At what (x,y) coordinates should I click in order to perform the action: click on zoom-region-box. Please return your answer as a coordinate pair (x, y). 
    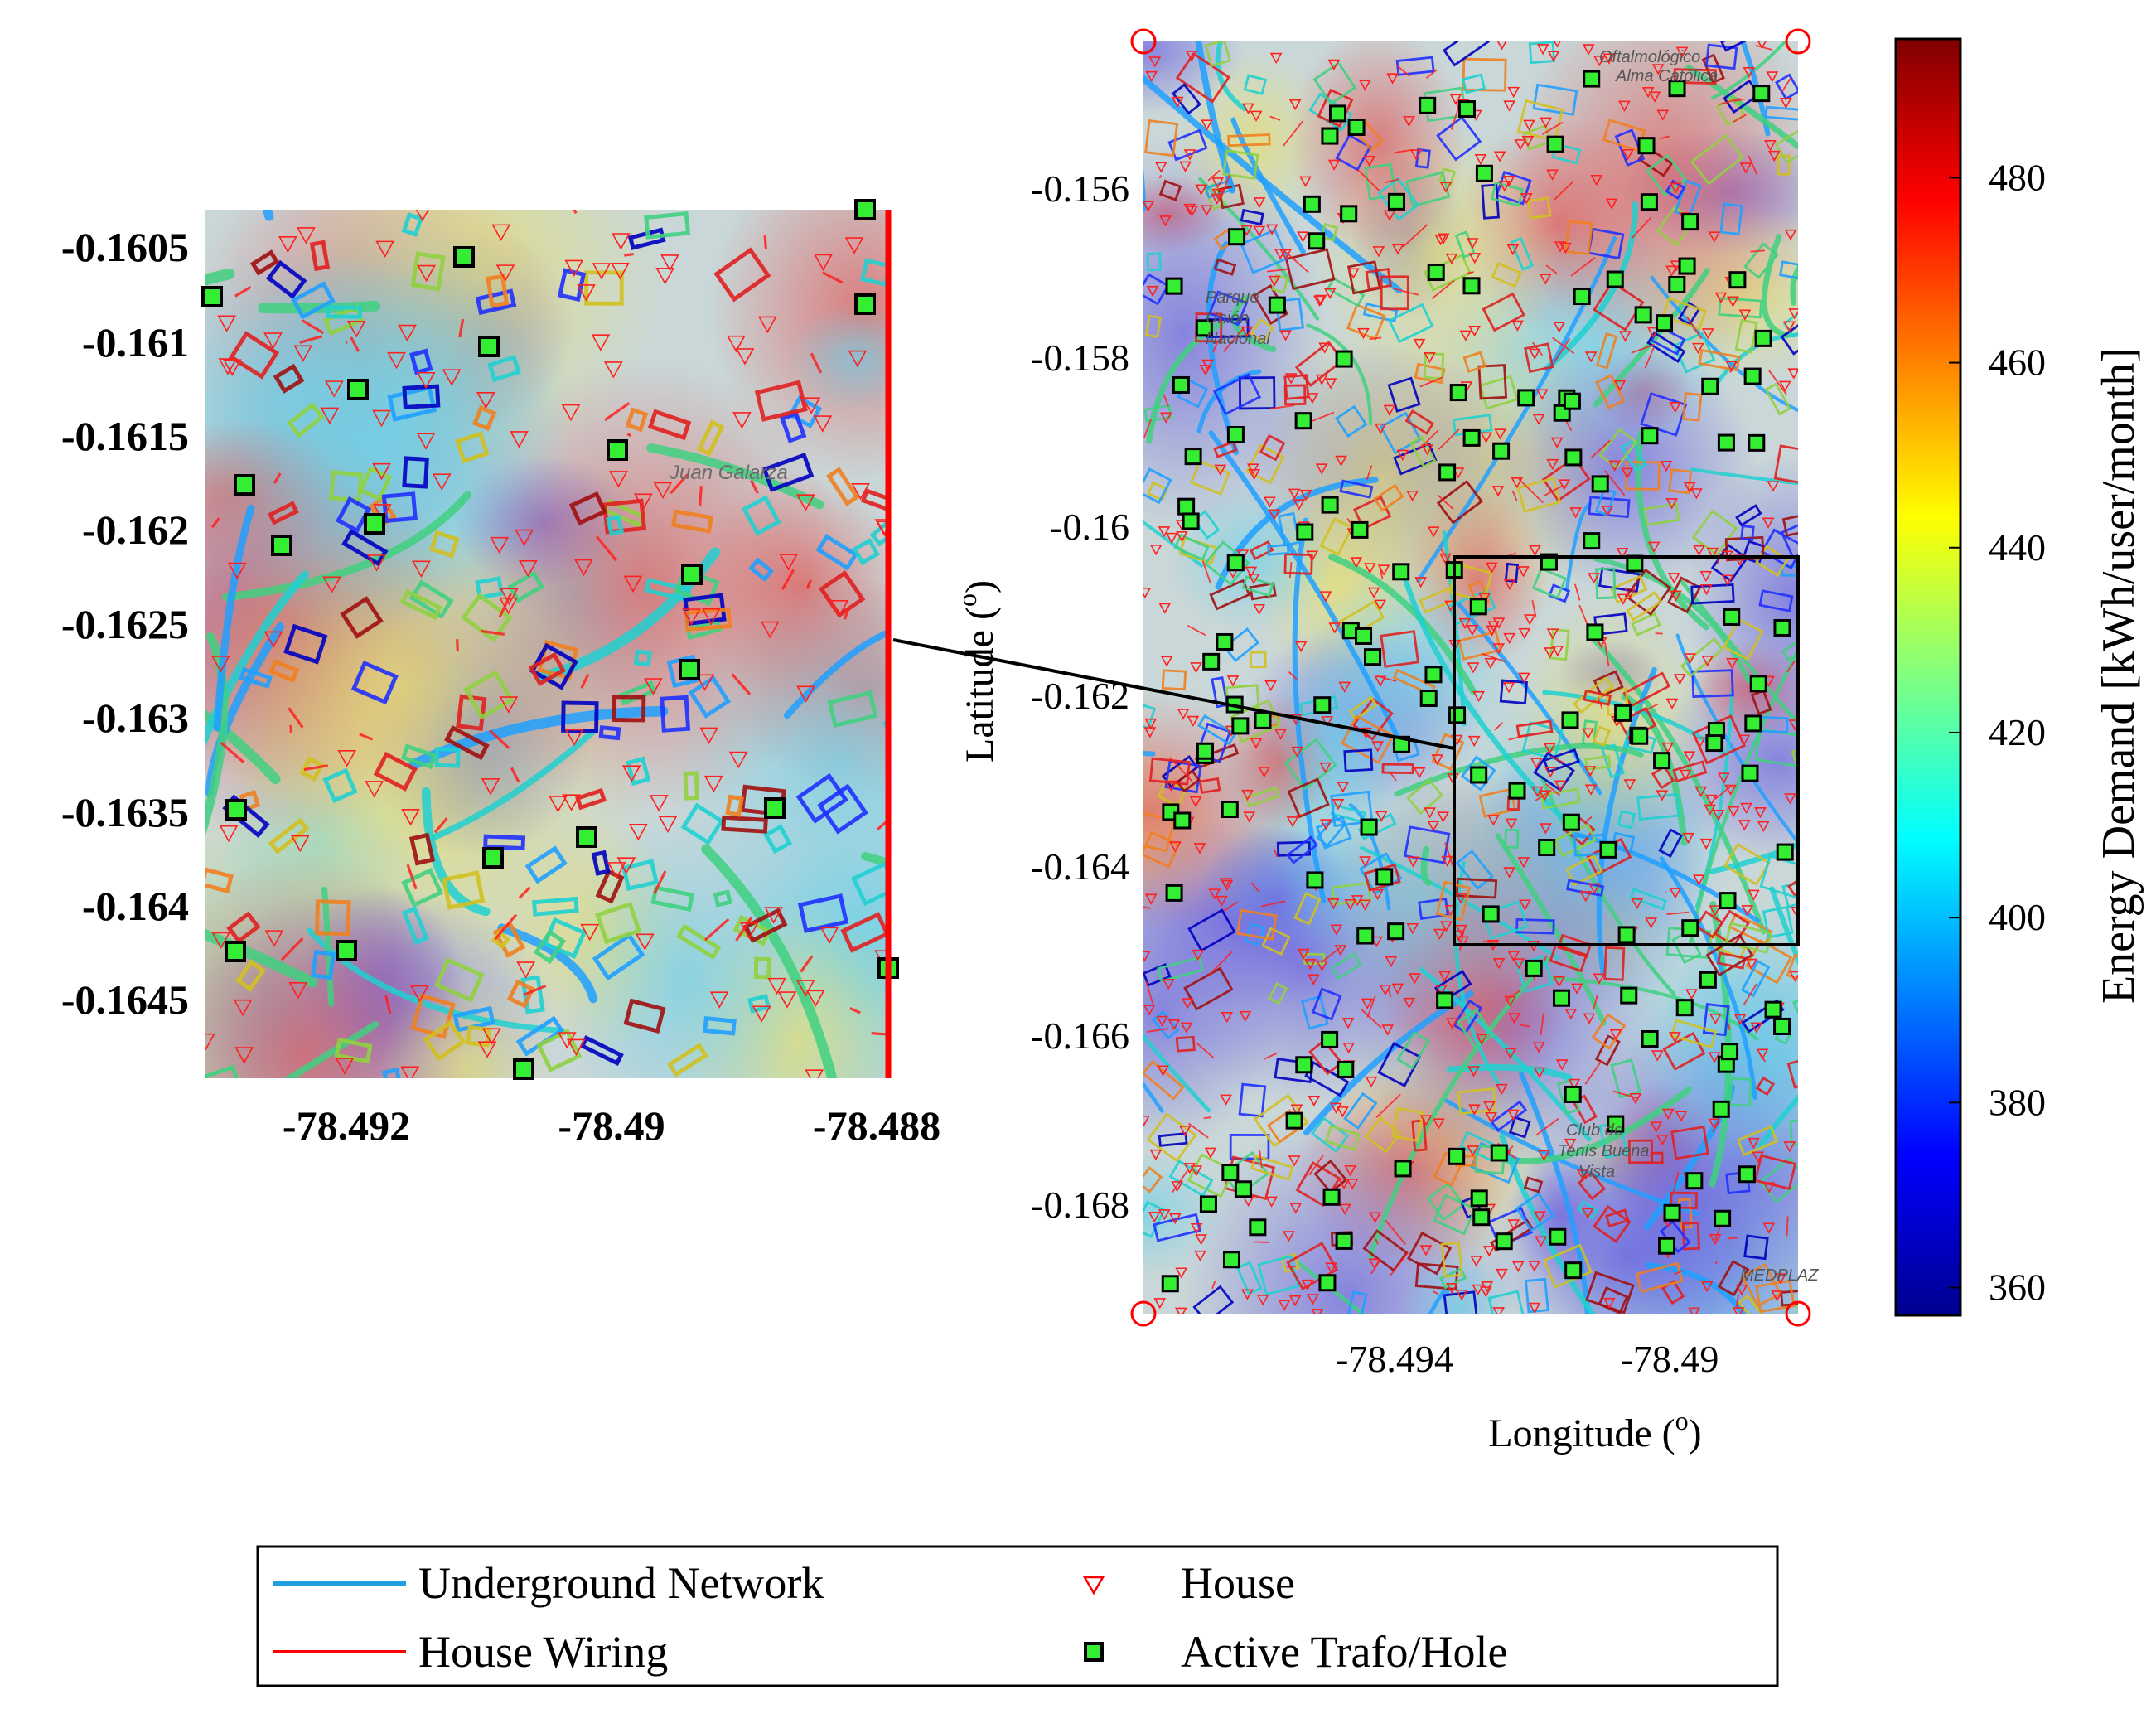
    Looking at the image, I should click on (1626, 750).